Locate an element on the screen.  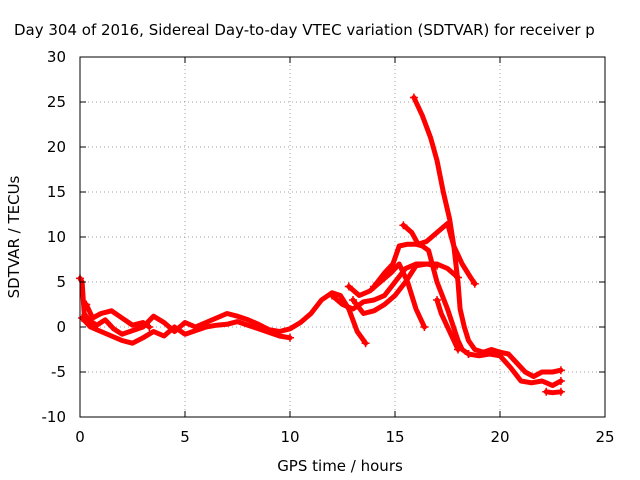
y-tick-label: -5 is located at coordinates (58, 372).